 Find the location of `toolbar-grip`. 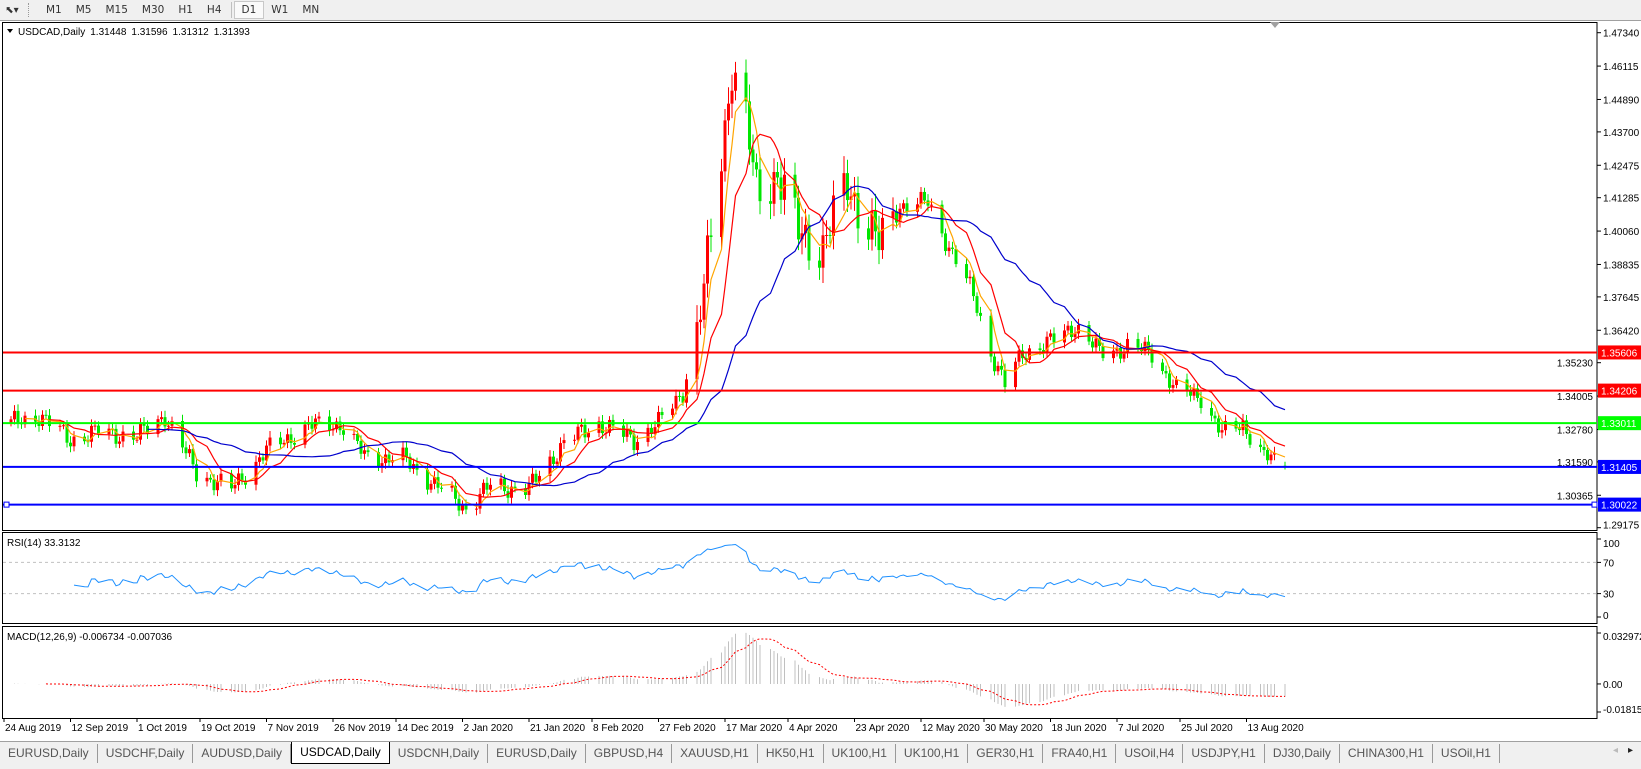

toolbar-grip is located at coordinates (30, 10).